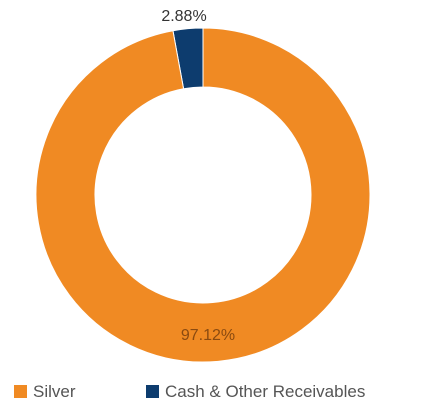 The image size is (421, 419). What do you see at coordinates (20, 391) in the screenshot?
I see `legend-swatch-silver` at bounding box center [20, 391].